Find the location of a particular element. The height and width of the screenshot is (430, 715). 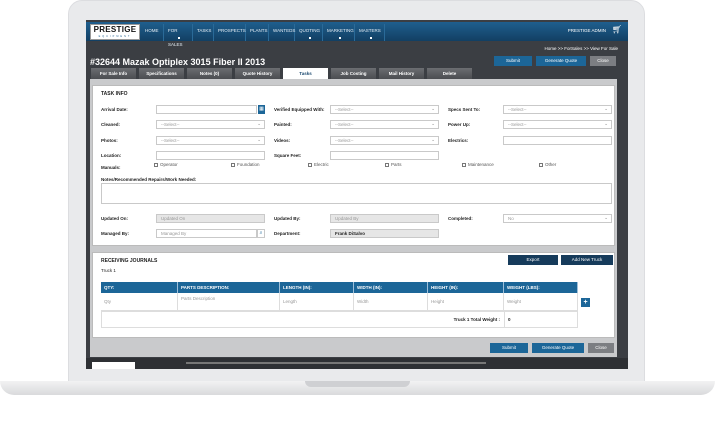

tab-specifications: Specifications is located at coordinates (161, 73).